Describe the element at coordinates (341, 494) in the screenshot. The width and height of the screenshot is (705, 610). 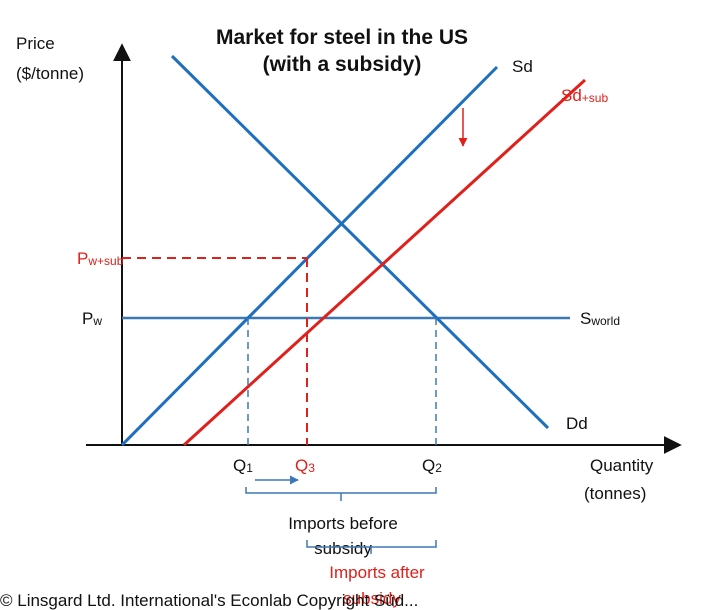
I see `imports-before-bracket` at that location.